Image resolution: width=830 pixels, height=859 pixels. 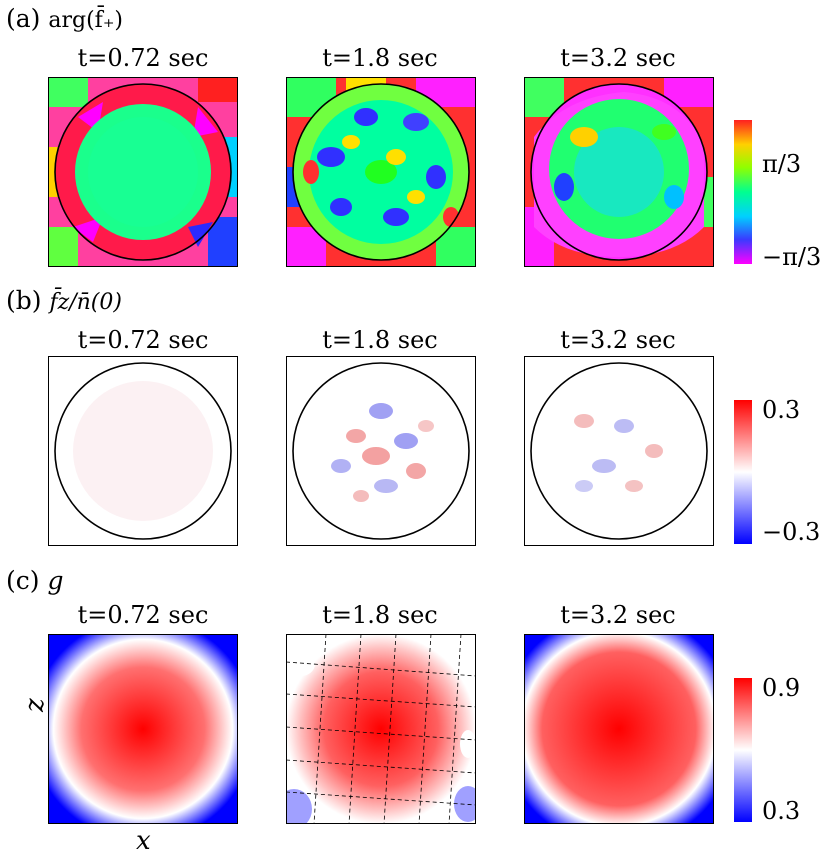 I want to click on g-panel-c2, so click(x=381, y=729).